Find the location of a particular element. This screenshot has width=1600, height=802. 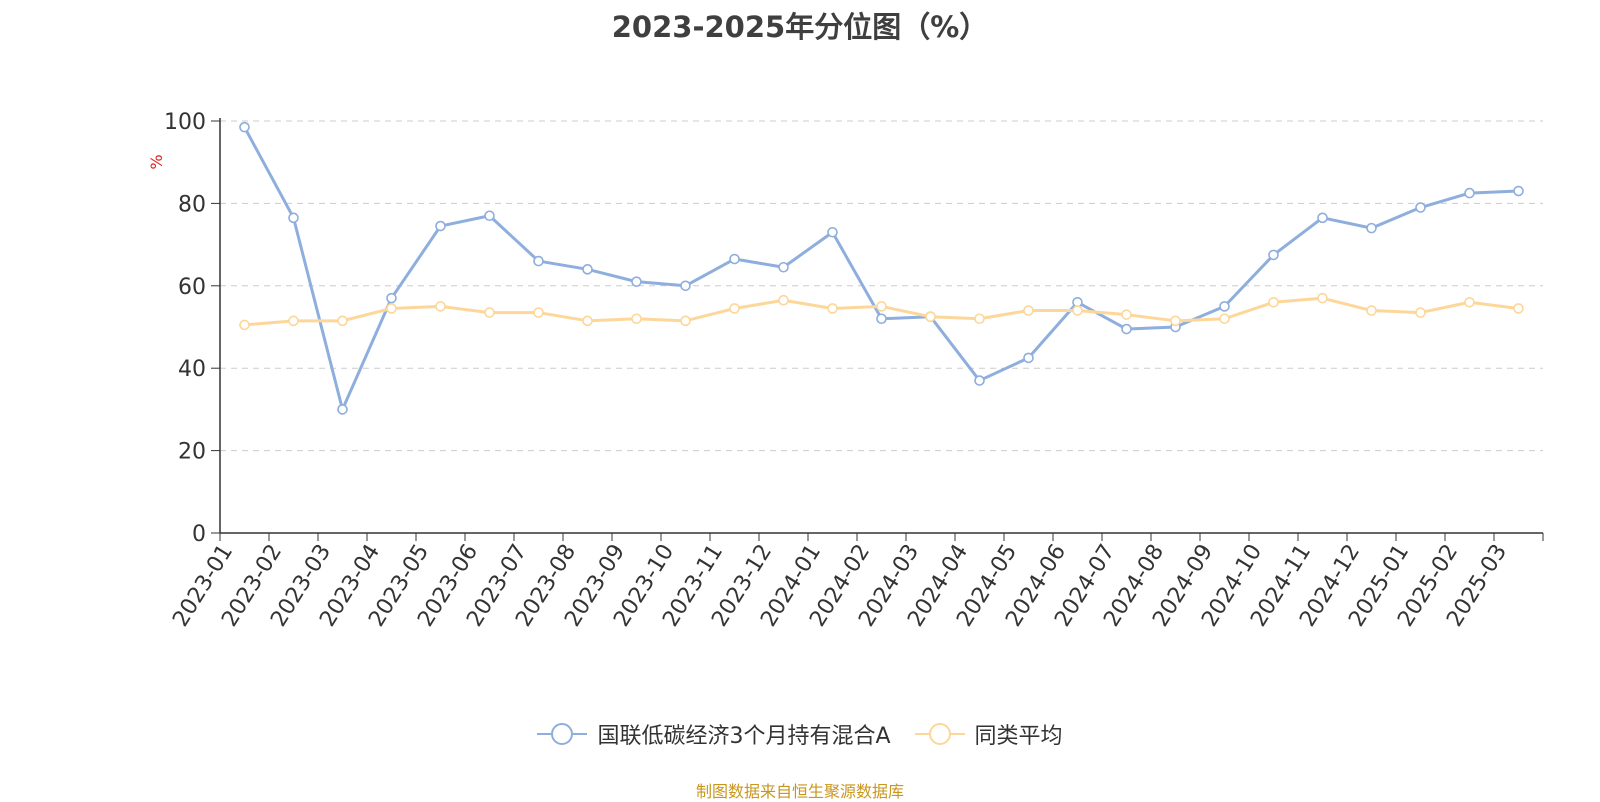

legend-marker-fund-icon is located at coordinates (562, 734).